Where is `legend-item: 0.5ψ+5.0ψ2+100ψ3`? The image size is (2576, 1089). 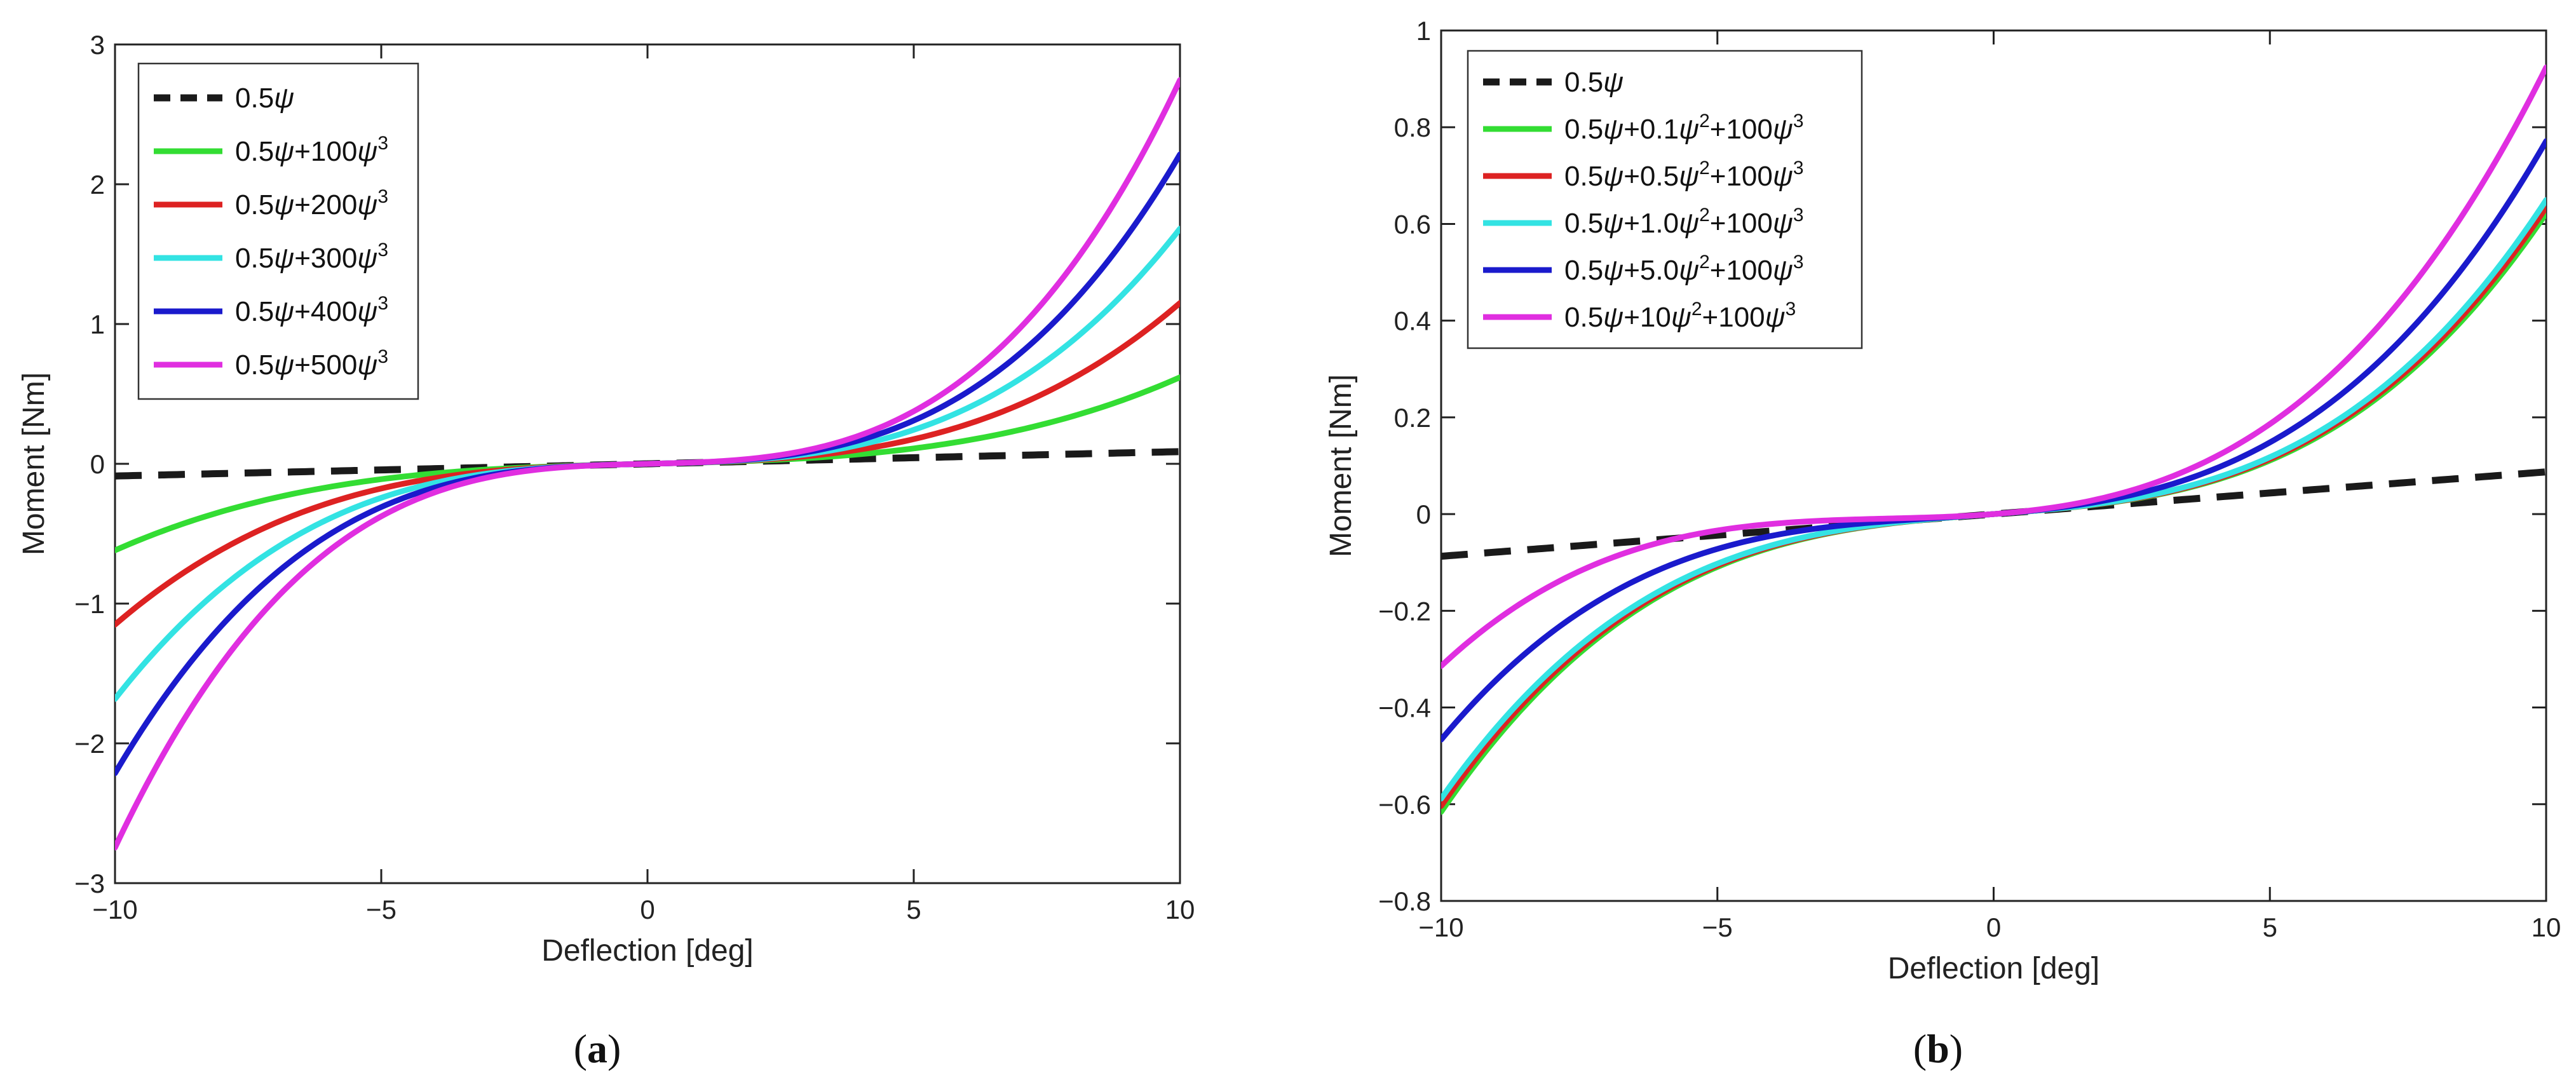
legend-item: 0.5ψ+5.0ψ2+100ψ3 is located at coordinates (1643, 269).